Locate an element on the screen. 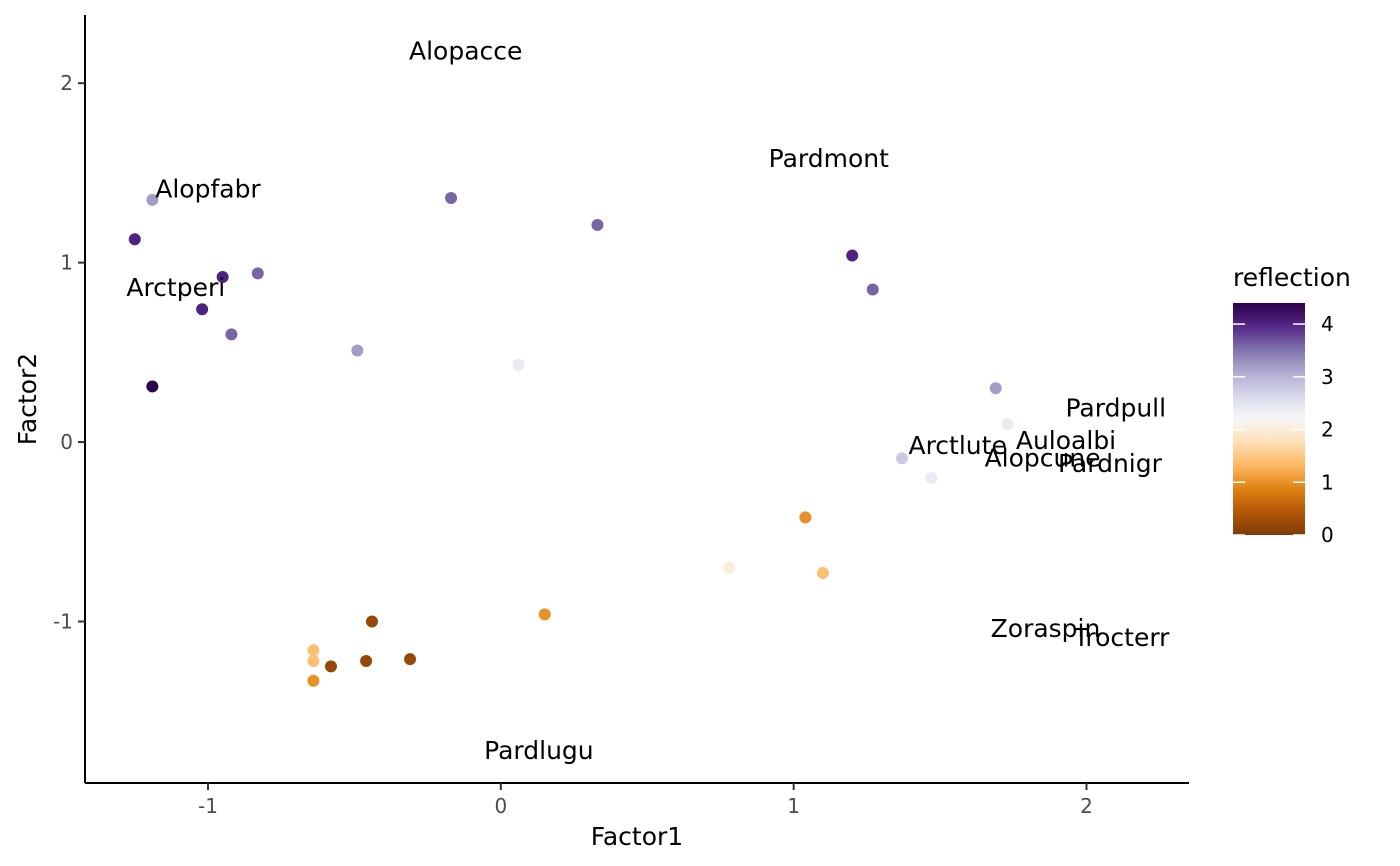  color-legend: reflection 0 1 2 3 4 is located at coordinates (1292, 405).